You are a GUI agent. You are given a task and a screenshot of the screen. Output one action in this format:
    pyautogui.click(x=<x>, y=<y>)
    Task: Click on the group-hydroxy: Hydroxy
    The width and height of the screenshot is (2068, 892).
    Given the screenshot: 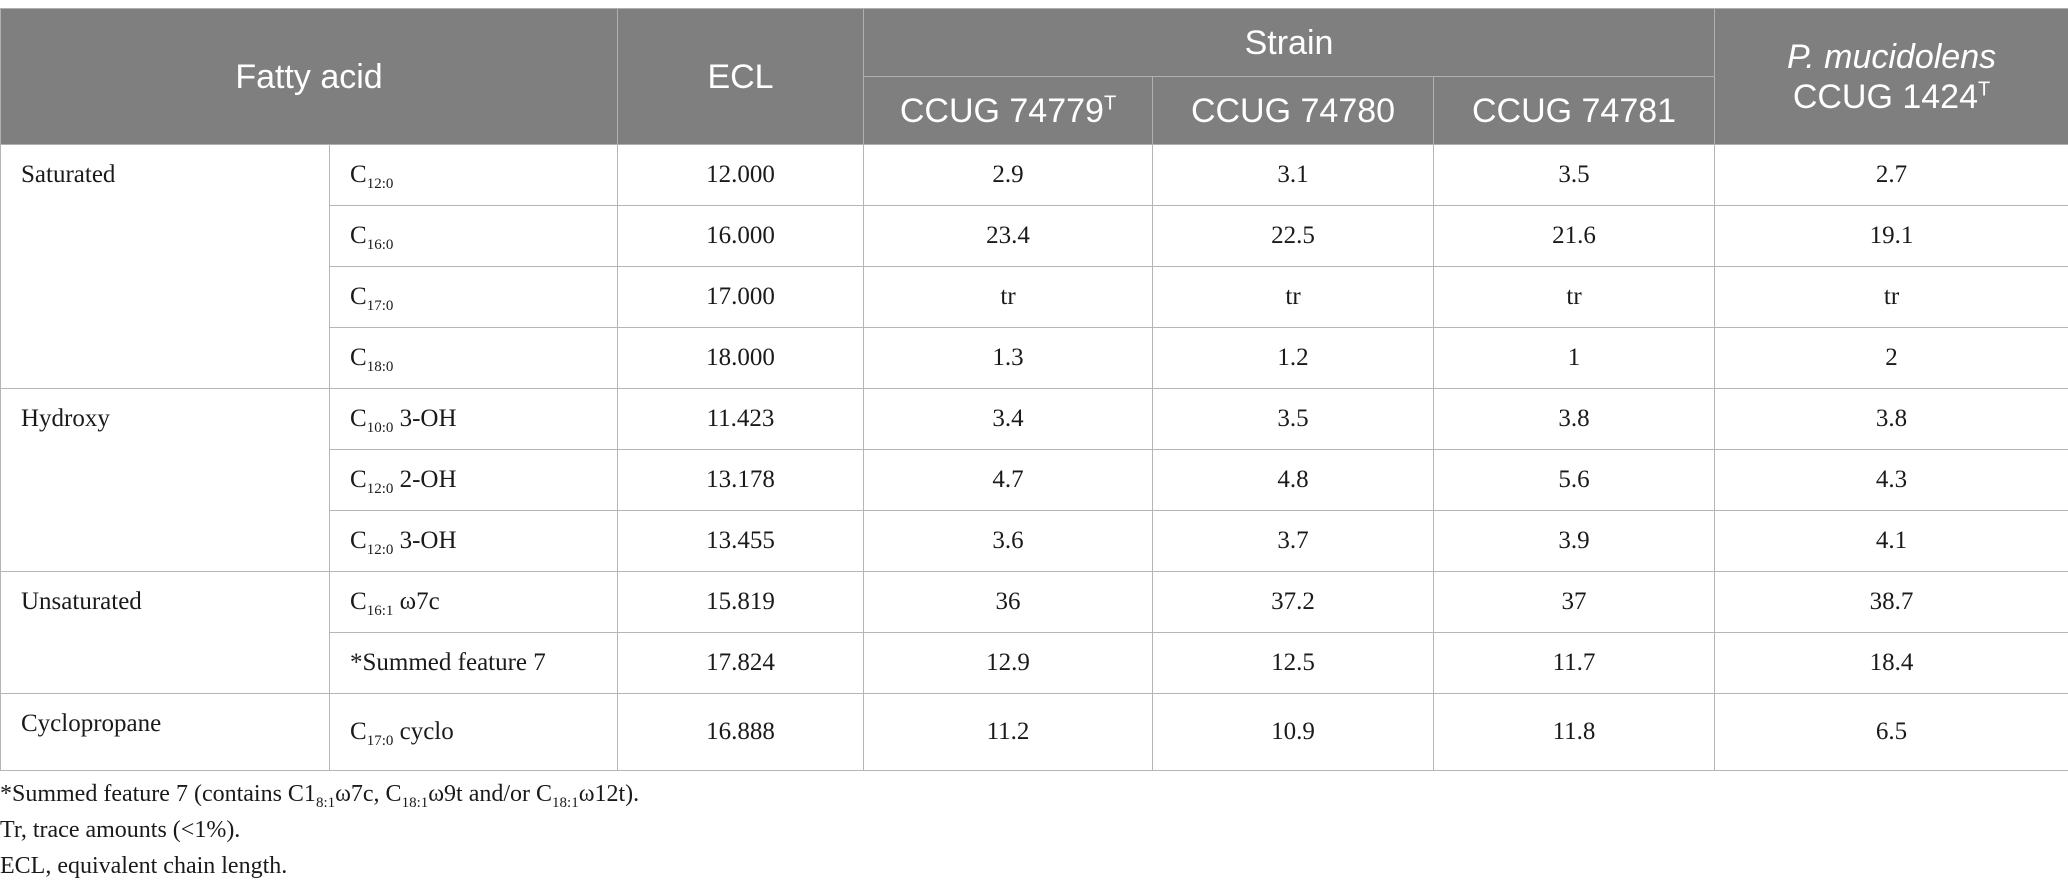 What is the action you would take?
    pyautogui.click(x=165, y=480)
    